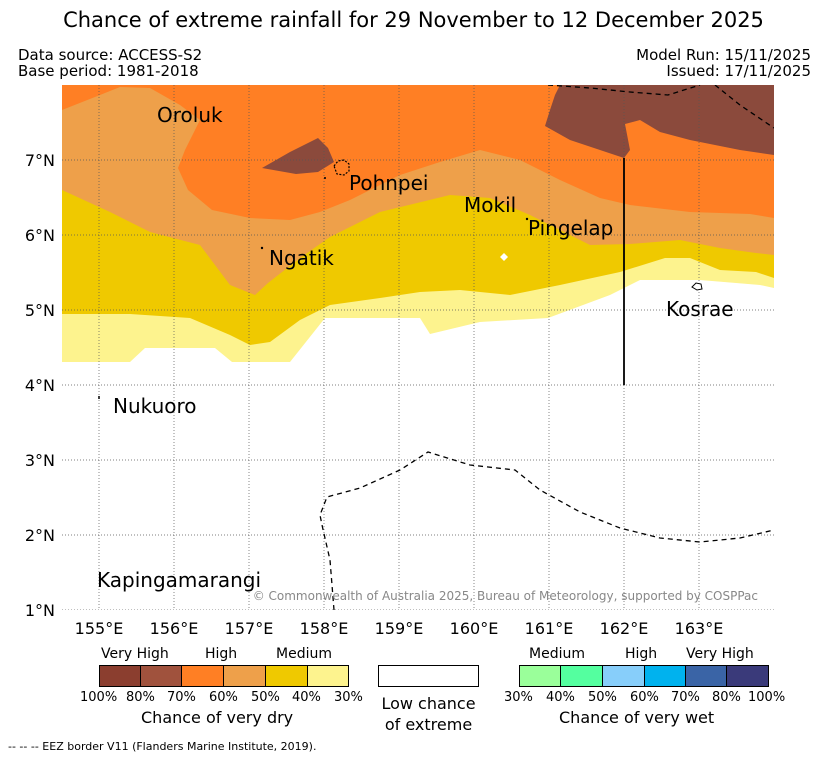  What do you see at coordinates (348, 697) in the screenshot?
I see `legend-dry-tick: 30%` at bounding box center [348, 697].